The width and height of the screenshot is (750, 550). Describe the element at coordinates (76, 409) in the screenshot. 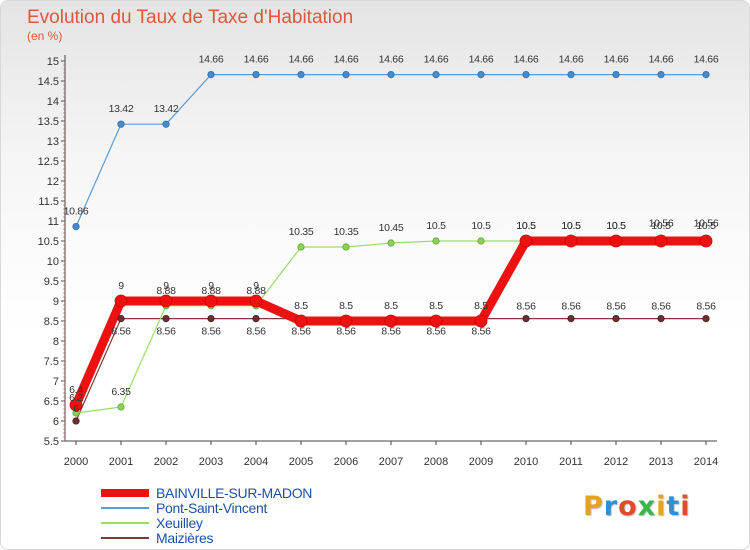

I see `data-label: 6` at that location.